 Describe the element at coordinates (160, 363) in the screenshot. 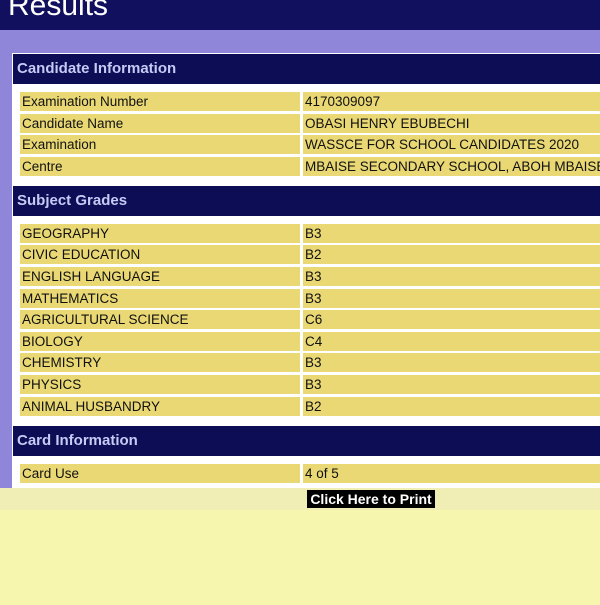

I see `field-label: CHEMISTRY` at that location.